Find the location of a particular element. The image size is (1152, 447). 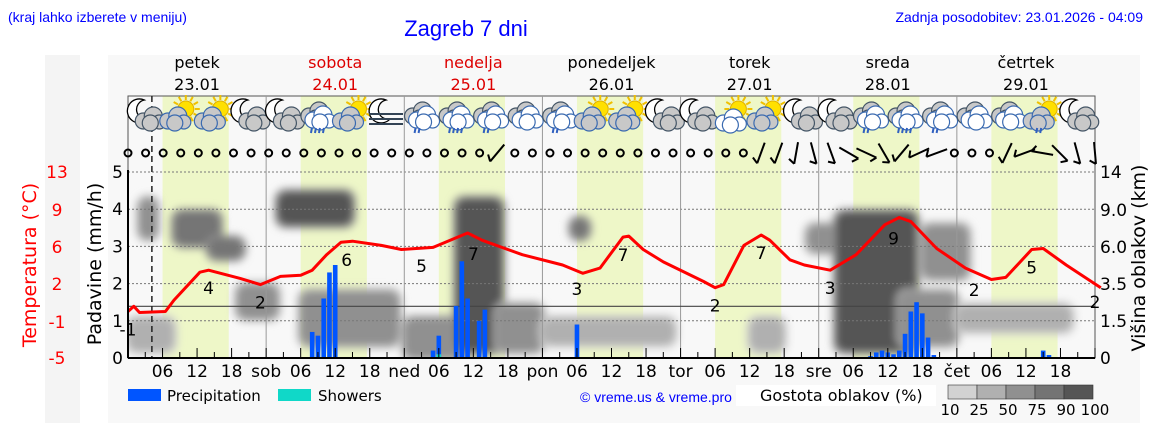

temp-tick-label: 2 is located at coordinates (57, 285).